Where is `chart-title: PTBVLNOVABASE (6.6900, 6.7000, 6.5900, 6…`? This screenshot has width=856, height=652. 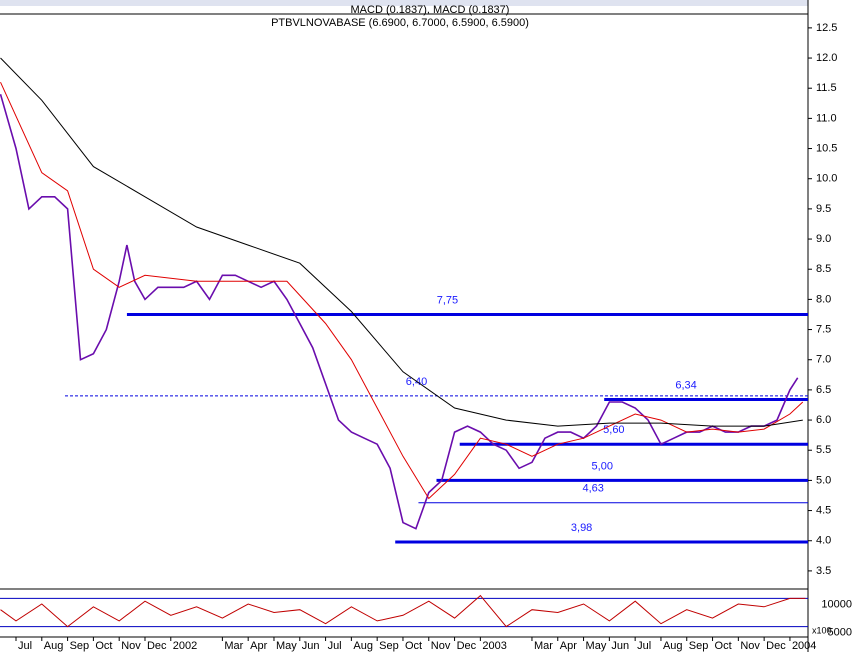 chart-title: PTBVLNOVABASE (6.6900, 6.7000, 6.5900, 6… is located at coordinates (400, 23).